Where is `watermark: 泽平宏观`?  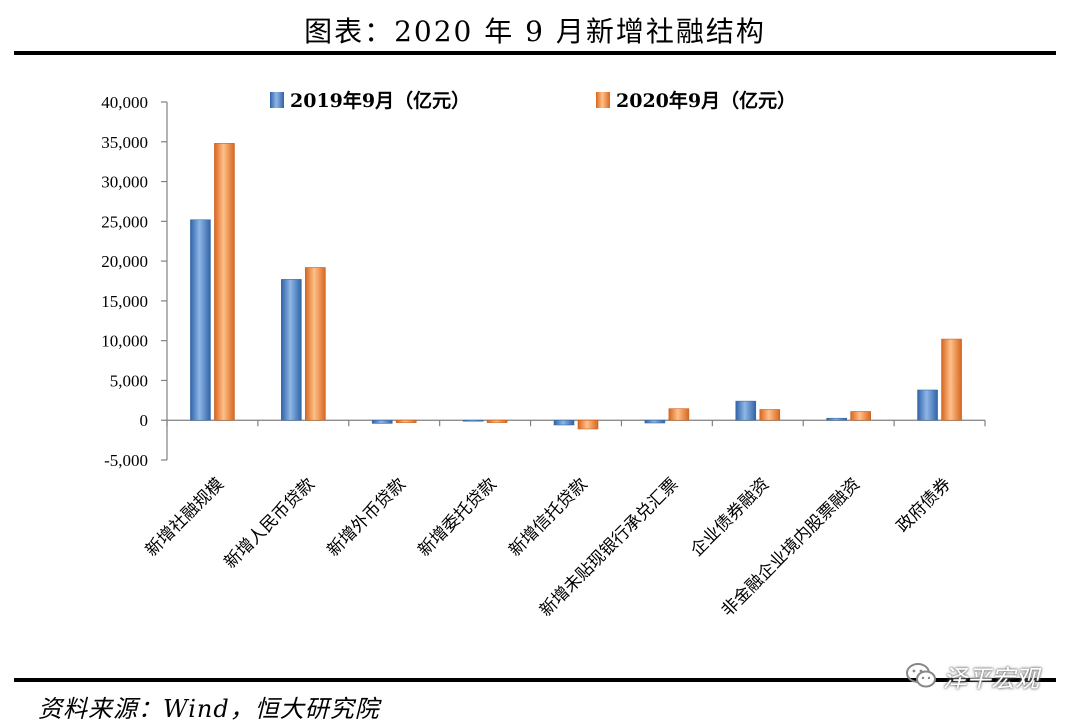 watermark: 泽平宏观 is located at coordinates (972, 676).